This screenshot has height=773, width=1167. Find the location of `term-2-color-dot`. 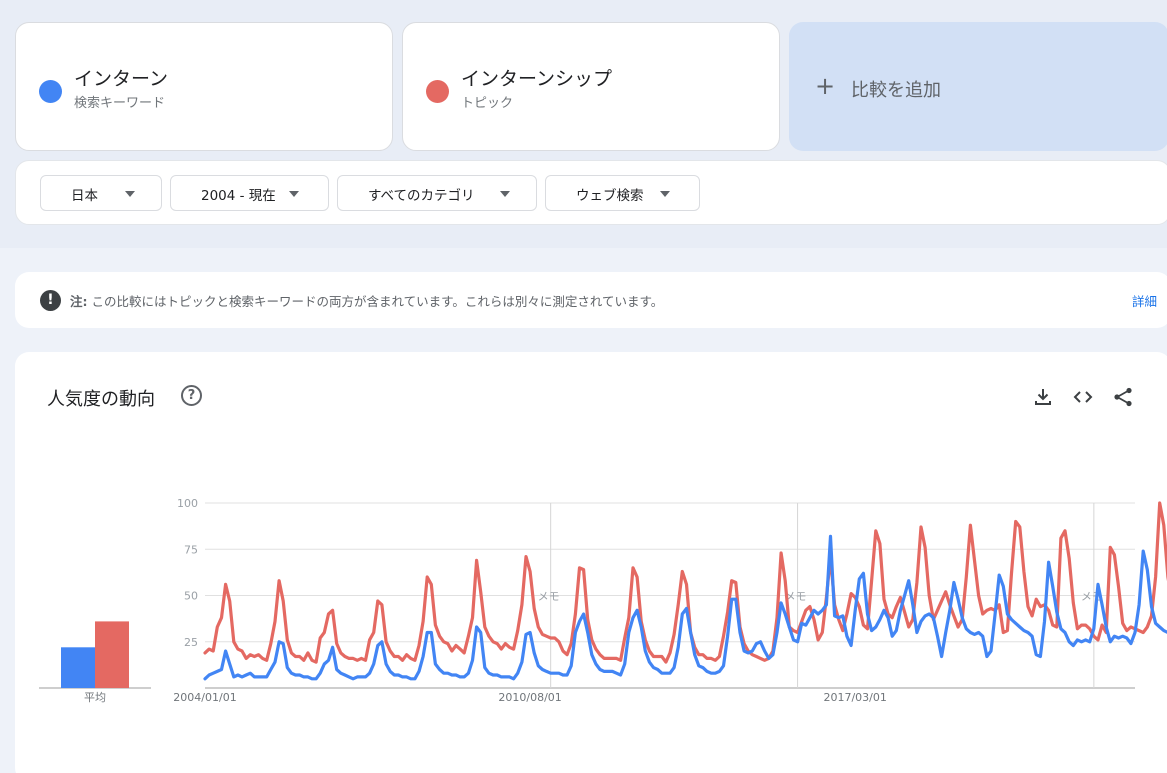

term-2-color-dot is located at coordinates (437, 91).